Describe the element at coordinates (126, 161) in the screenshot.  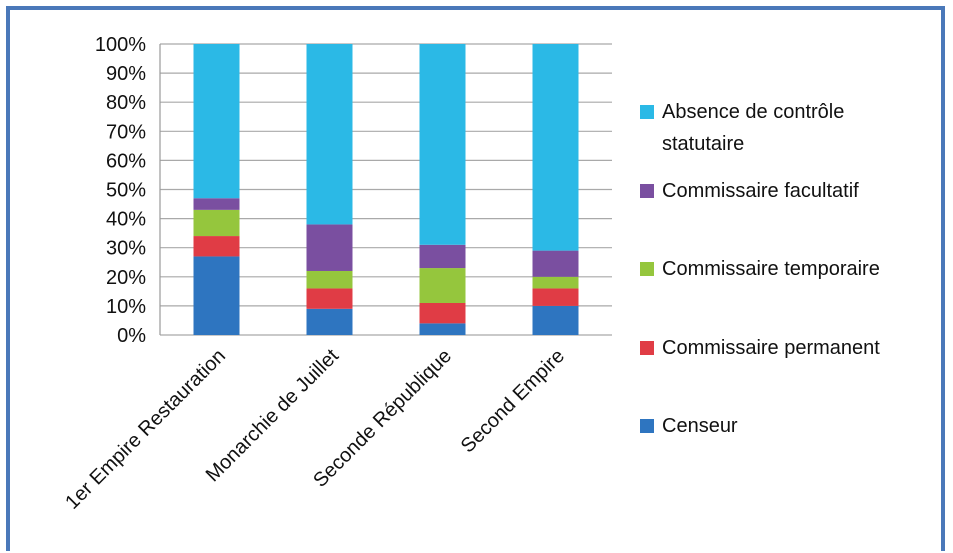
I see `y-tick-label: 60%` at that location.